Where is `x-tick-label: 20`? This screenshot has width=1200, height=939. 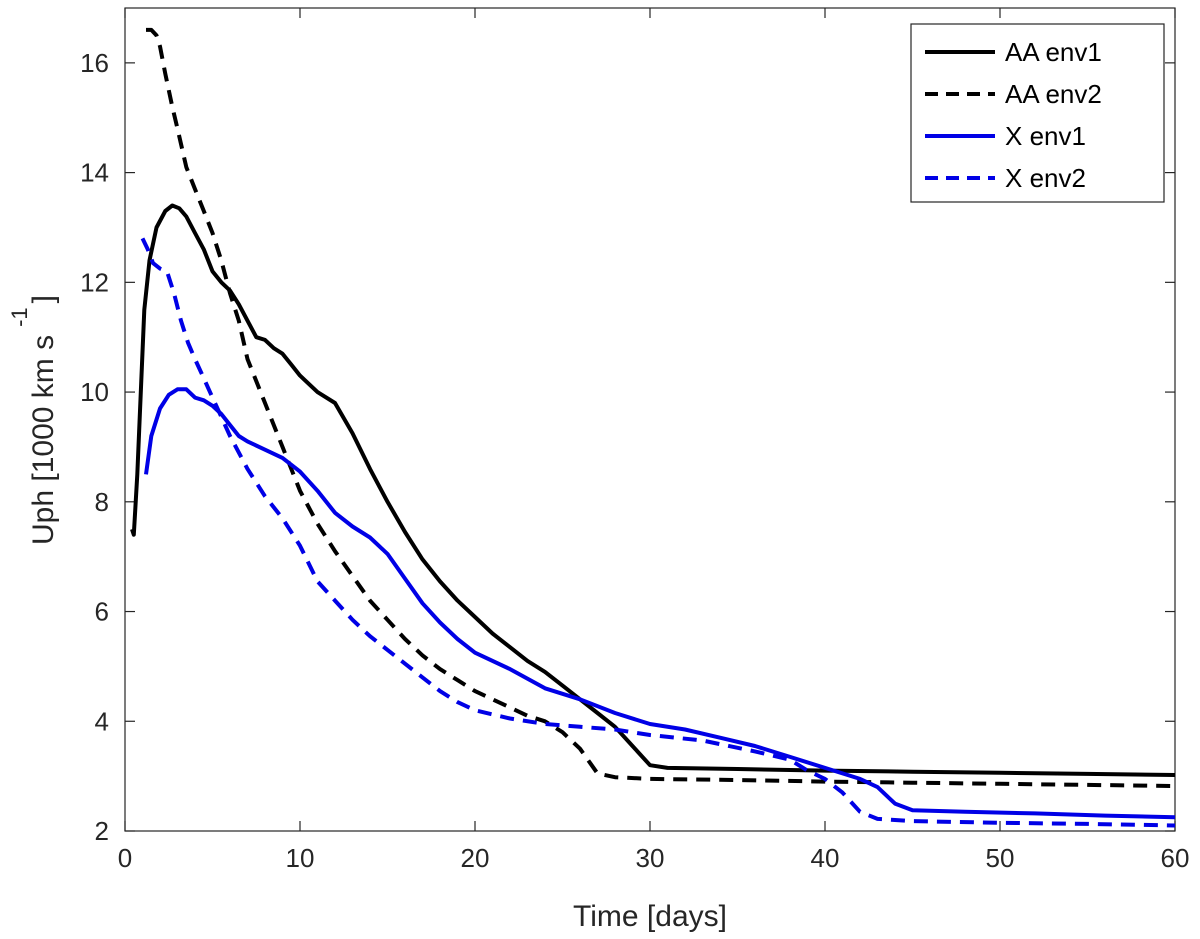 x-tick-label: 20 is located at coordinates (475, 858).